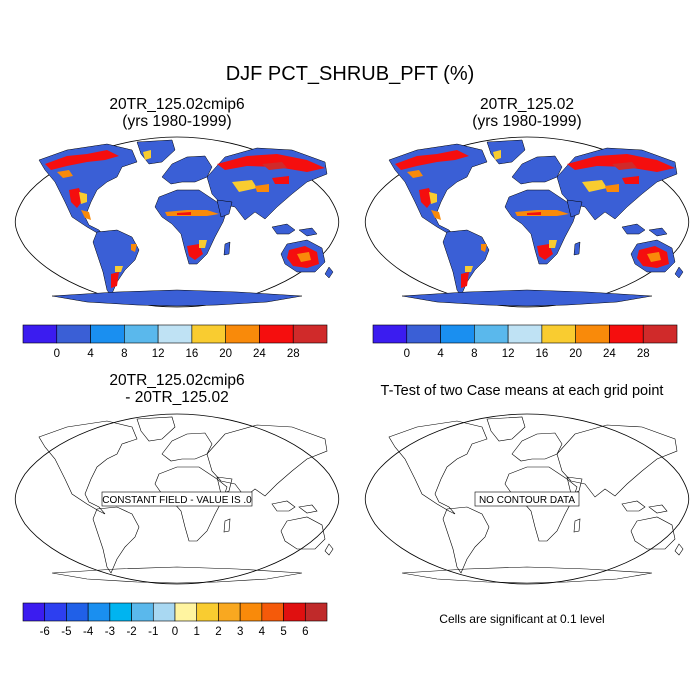 The image size is (700, 700). What do you see at coordinates (177, 222) in the screenshot?
I see `map-panel-case1` at bounding box center [177, 222].